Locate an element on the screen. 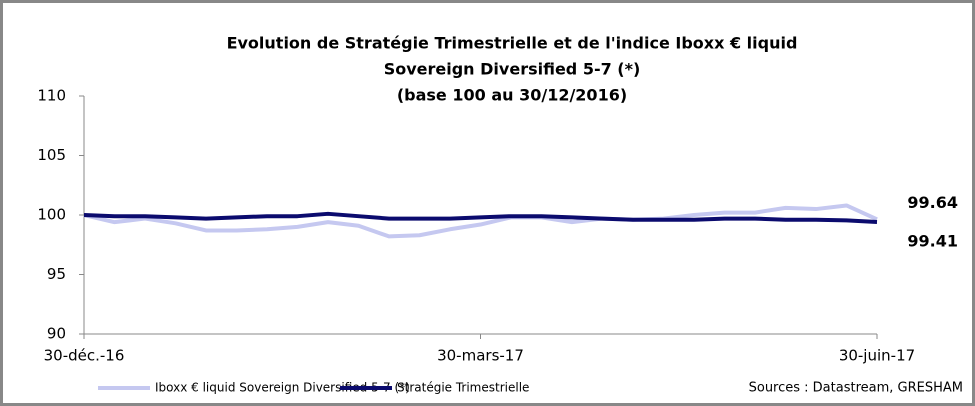 This screenshot has height=406, width=975. y-tick-label: 95 is located at coordinates (56, 274).